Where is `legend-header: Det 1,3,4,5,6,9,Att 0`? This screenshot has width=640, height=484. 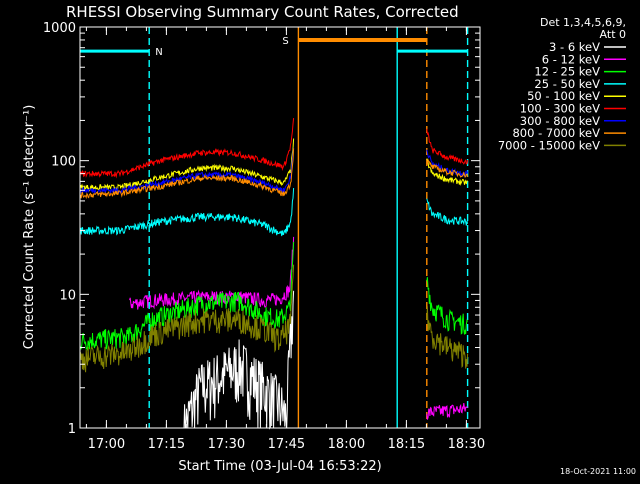
legend-header: Det 1,3,4,5,6,9,Att 0 is located at coordinates (583, 28).